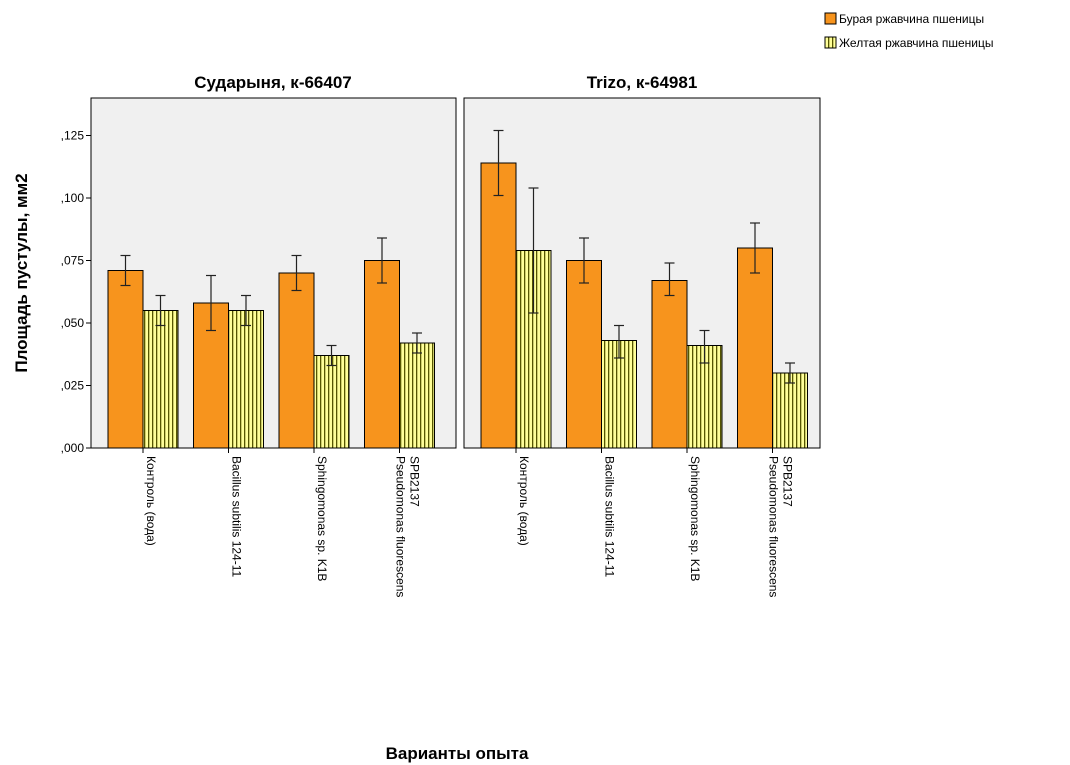 The width and height of the screenshot is (1070, 765). What do you see at coordinates (273, 82) in the screenshot?
I see `panel-1-title: Сударыня, к-66407` at bounding box center [273, 82].